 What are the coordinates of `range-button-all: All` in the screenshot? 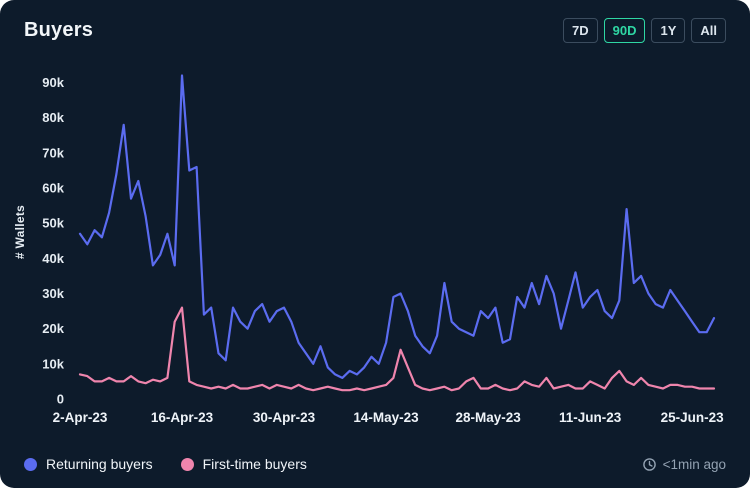 It's located at (708, 30).